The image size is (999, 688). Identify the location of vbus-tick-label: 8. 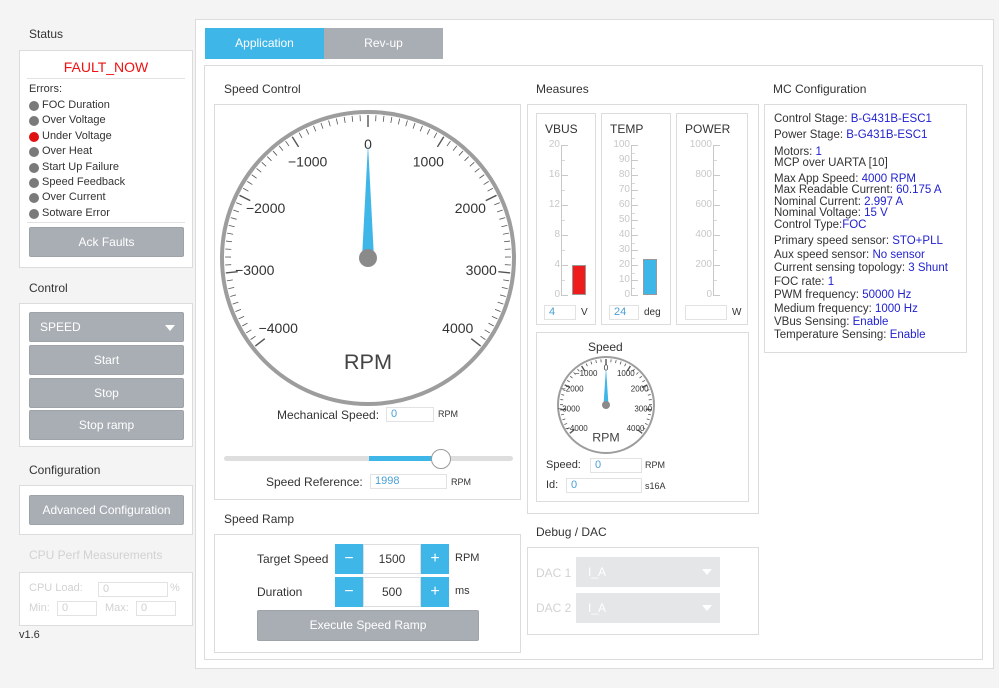
(557, 234).